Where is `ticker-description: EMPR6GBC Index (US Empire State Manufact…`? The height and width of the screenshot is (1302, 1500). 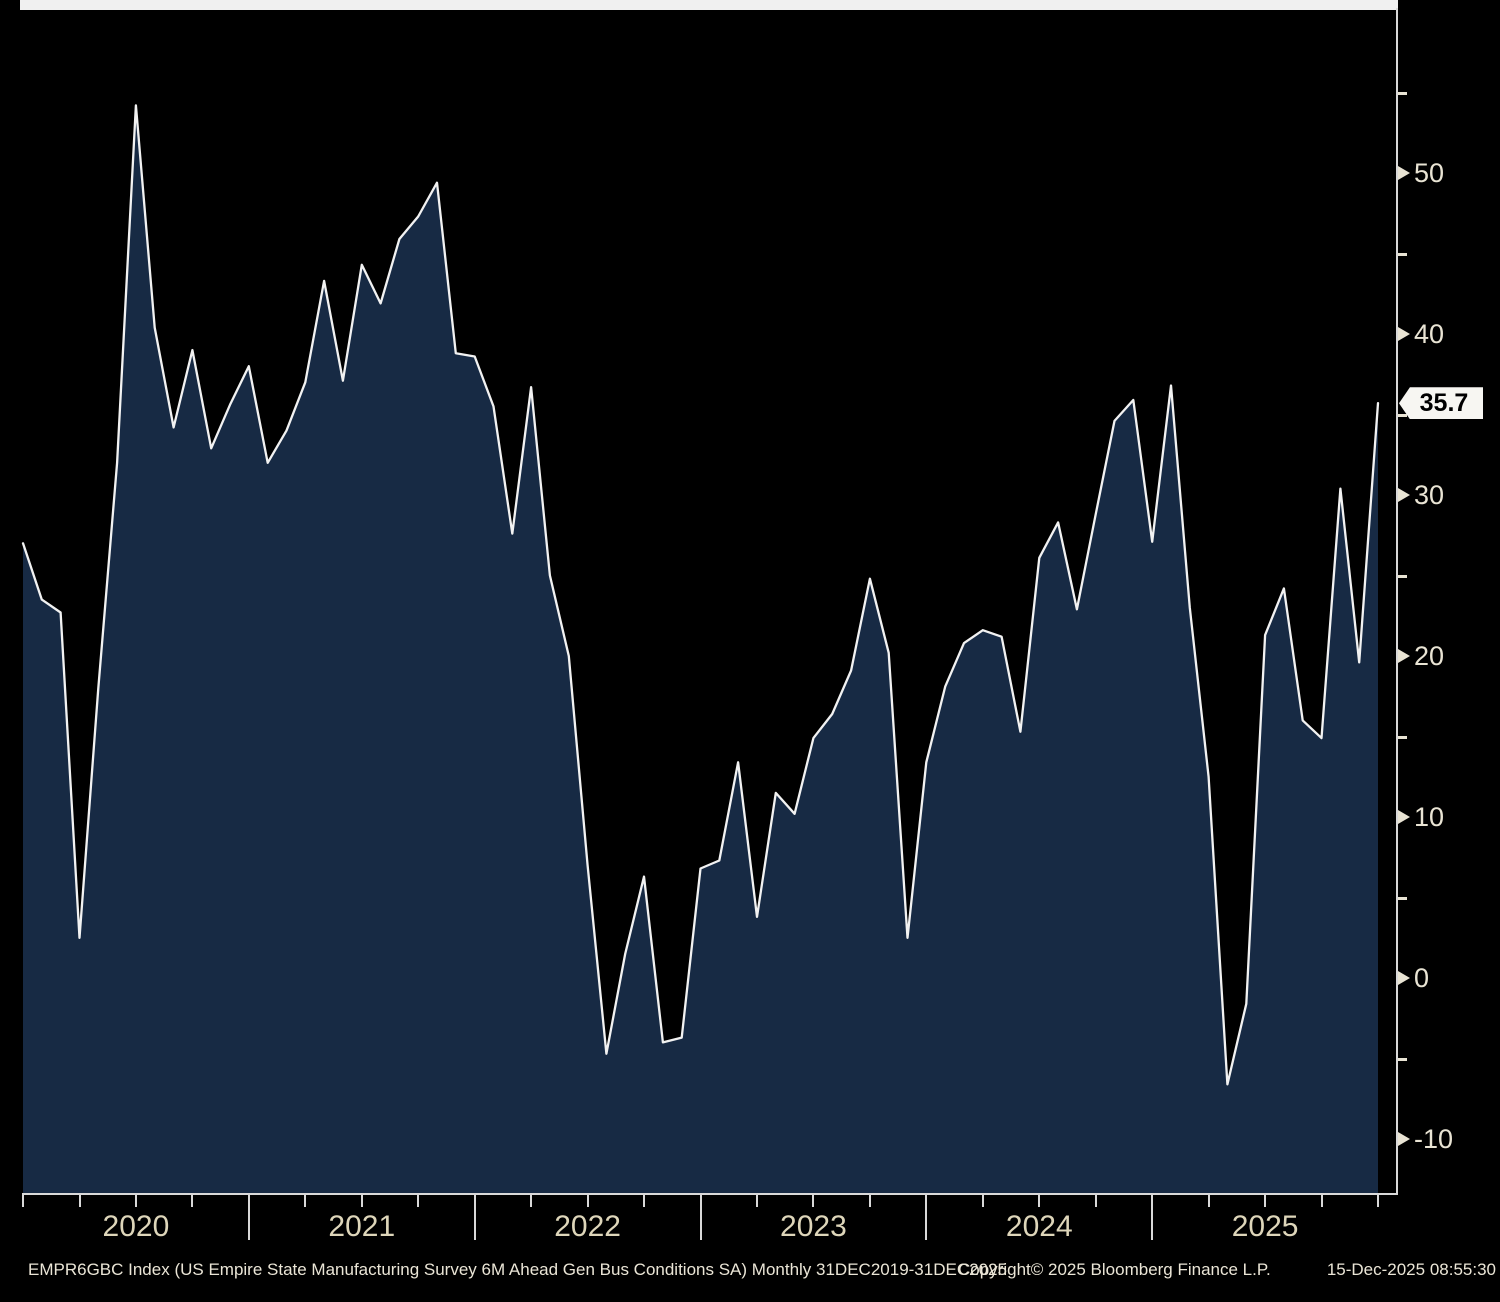 ticker-description: EMPR6GBC Index (US Empire State Manufact… is located at coordinates (517, 1269).